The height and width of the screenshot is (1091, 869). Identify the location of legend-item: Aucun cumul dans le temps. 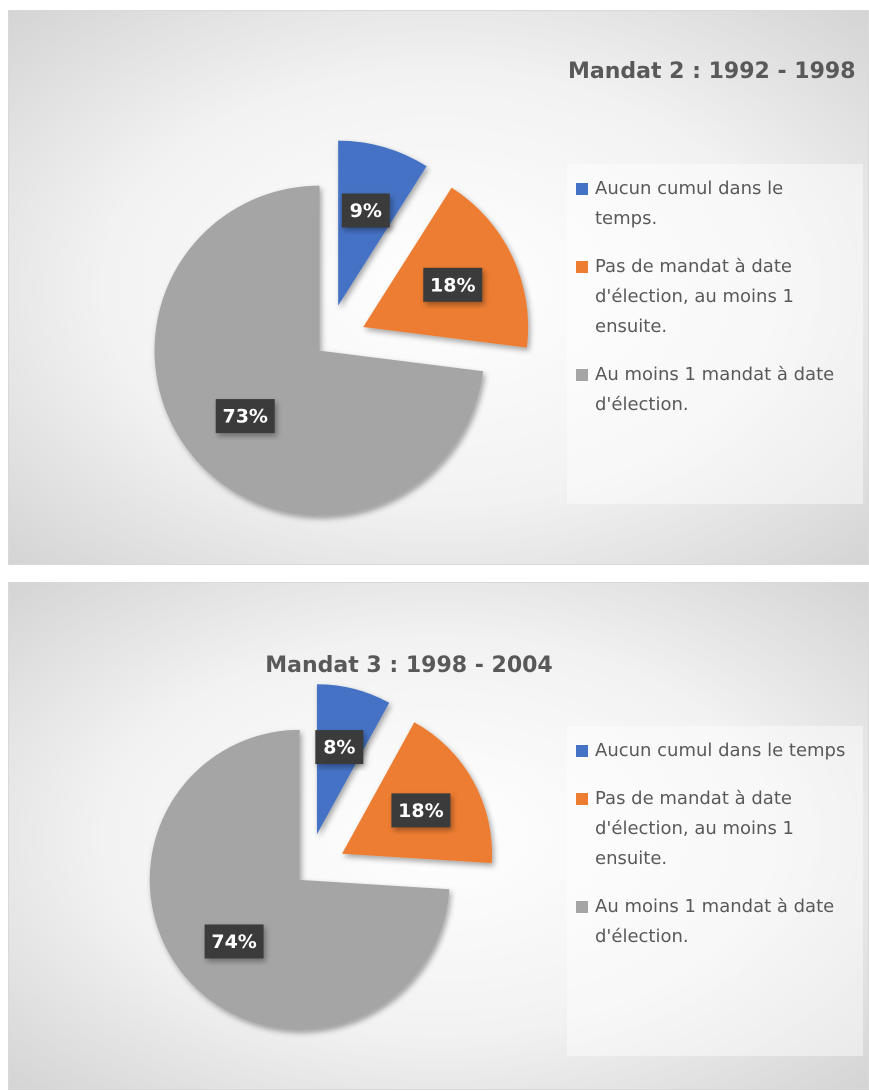
(708, 751).